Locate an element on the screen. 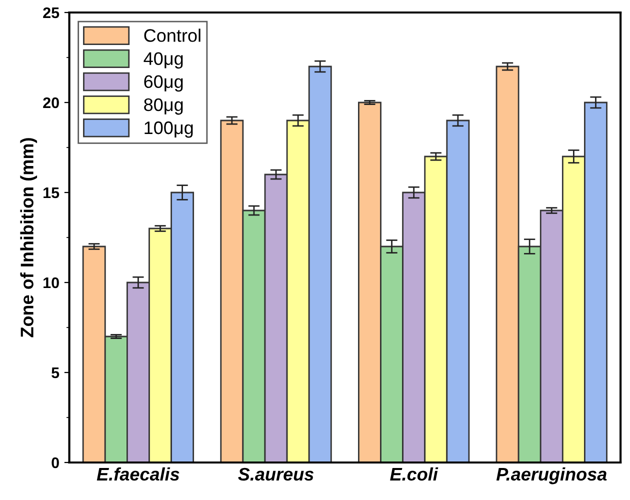 The width and height of the screenshot is (630, 500). y-tick-label: 0 is located at coordinates (55, 462).